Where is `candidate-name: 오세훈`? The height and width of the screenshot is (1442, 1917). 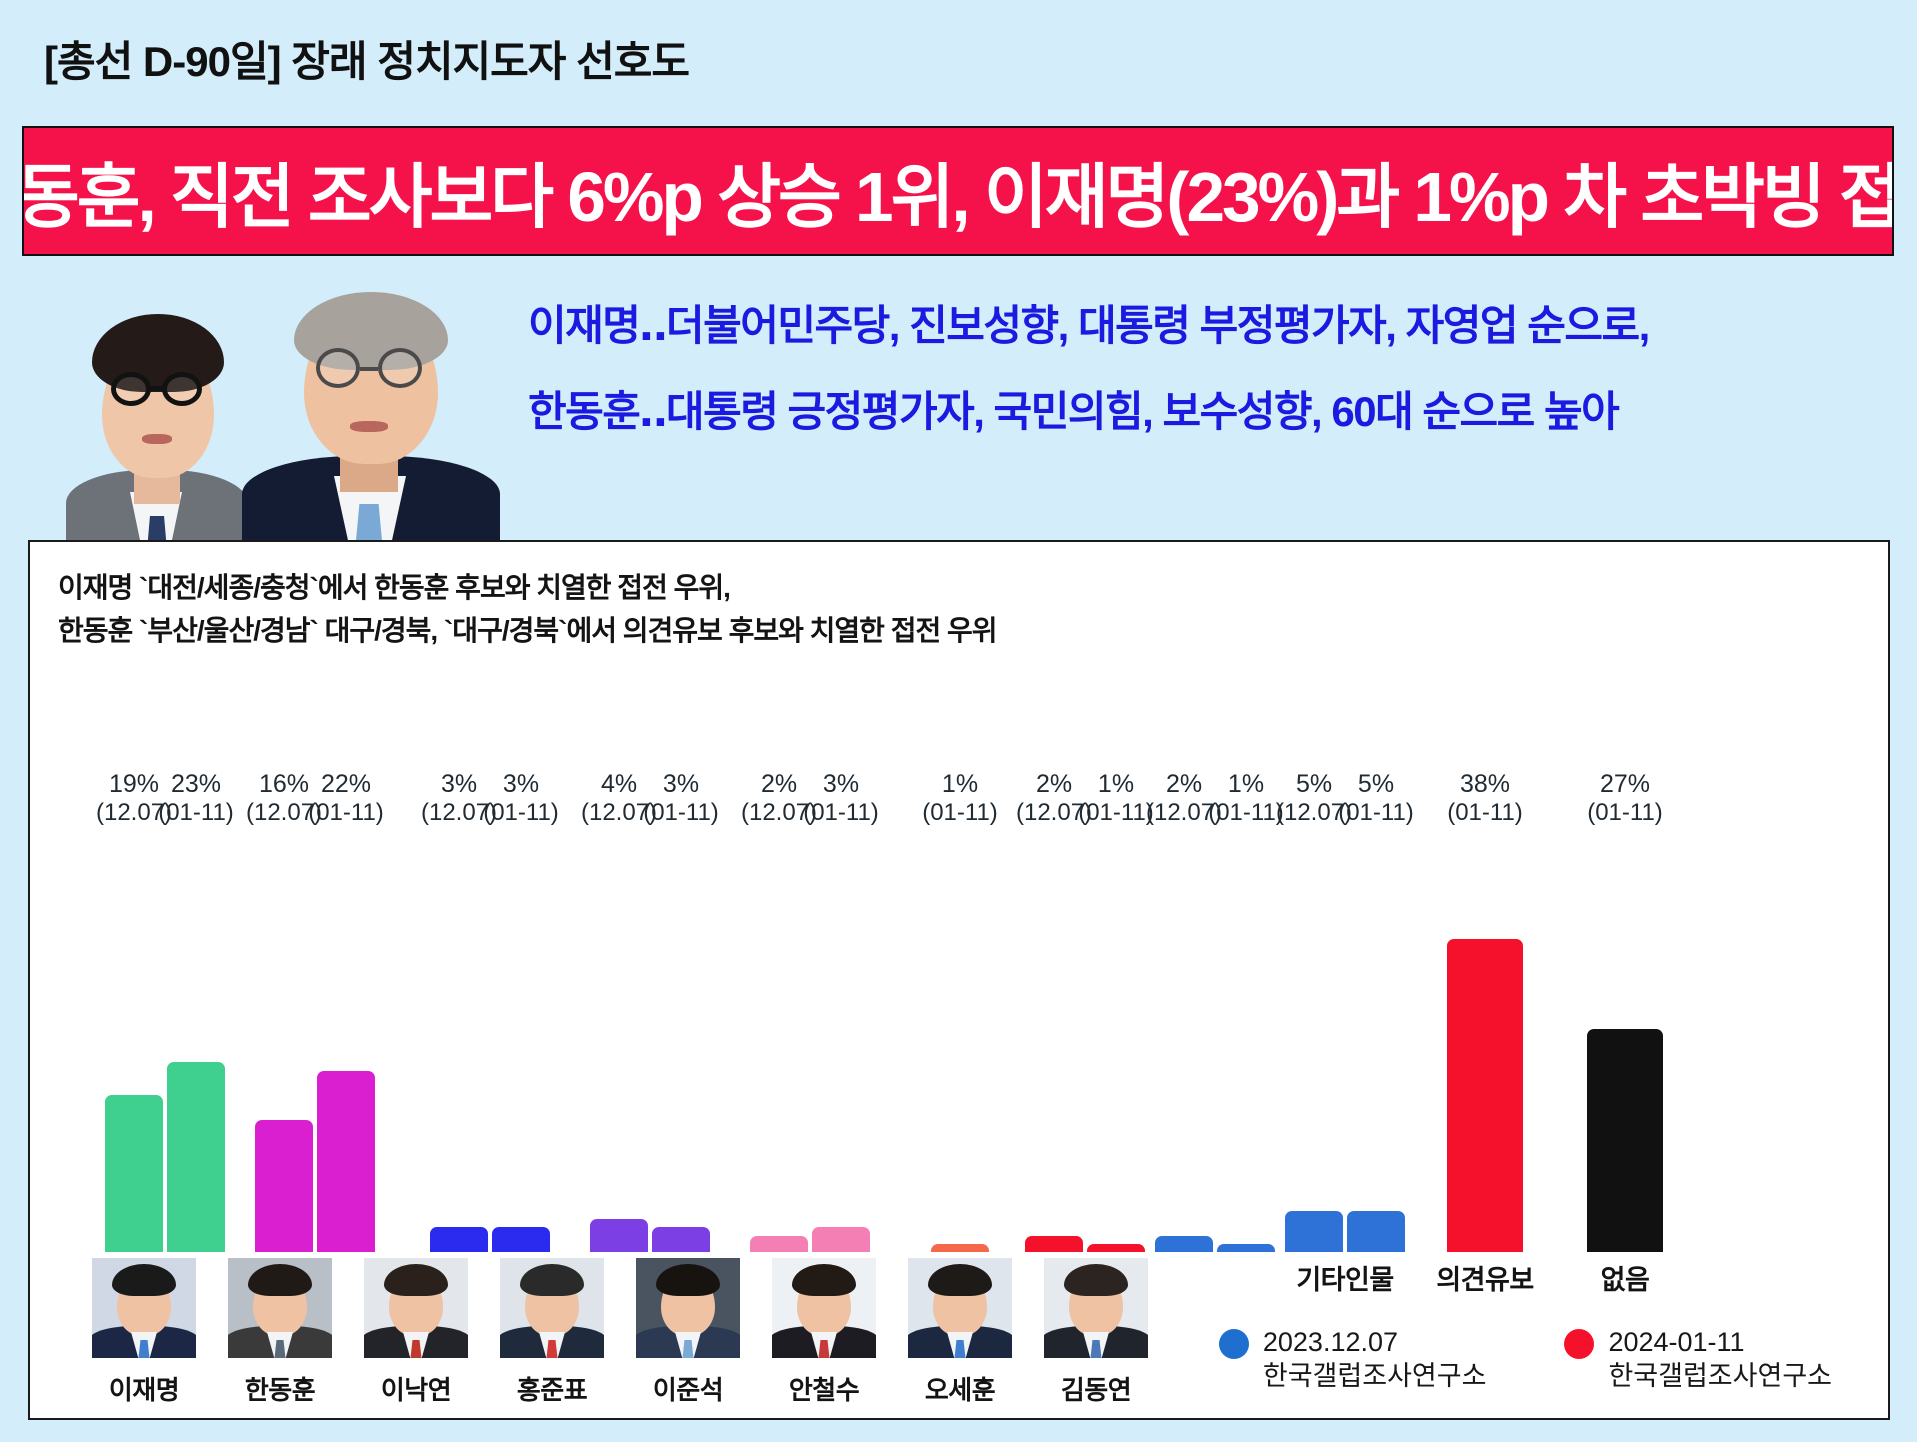
candidate-name: 오세훈 is located at coordinates (960, 1390).